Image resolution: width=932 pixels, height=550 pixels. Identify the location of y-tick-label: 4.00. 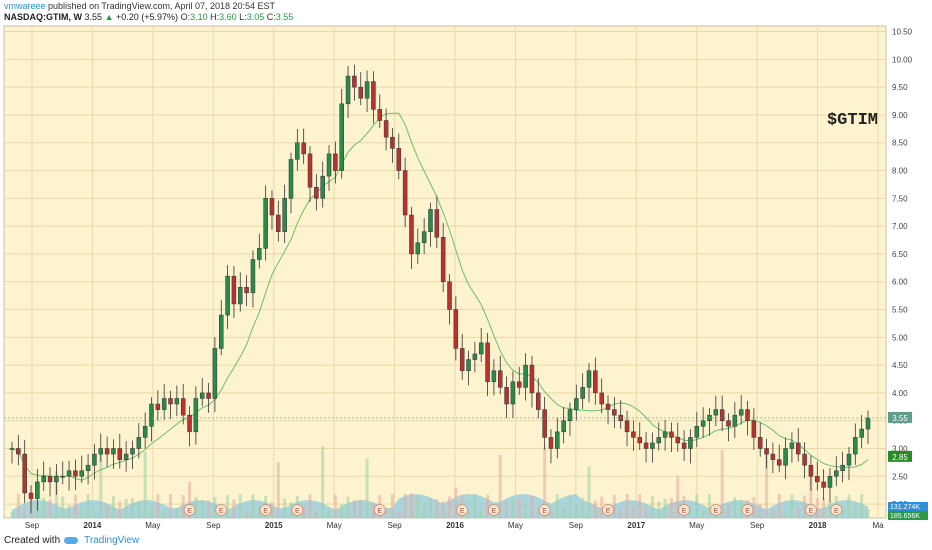
(900, 393).